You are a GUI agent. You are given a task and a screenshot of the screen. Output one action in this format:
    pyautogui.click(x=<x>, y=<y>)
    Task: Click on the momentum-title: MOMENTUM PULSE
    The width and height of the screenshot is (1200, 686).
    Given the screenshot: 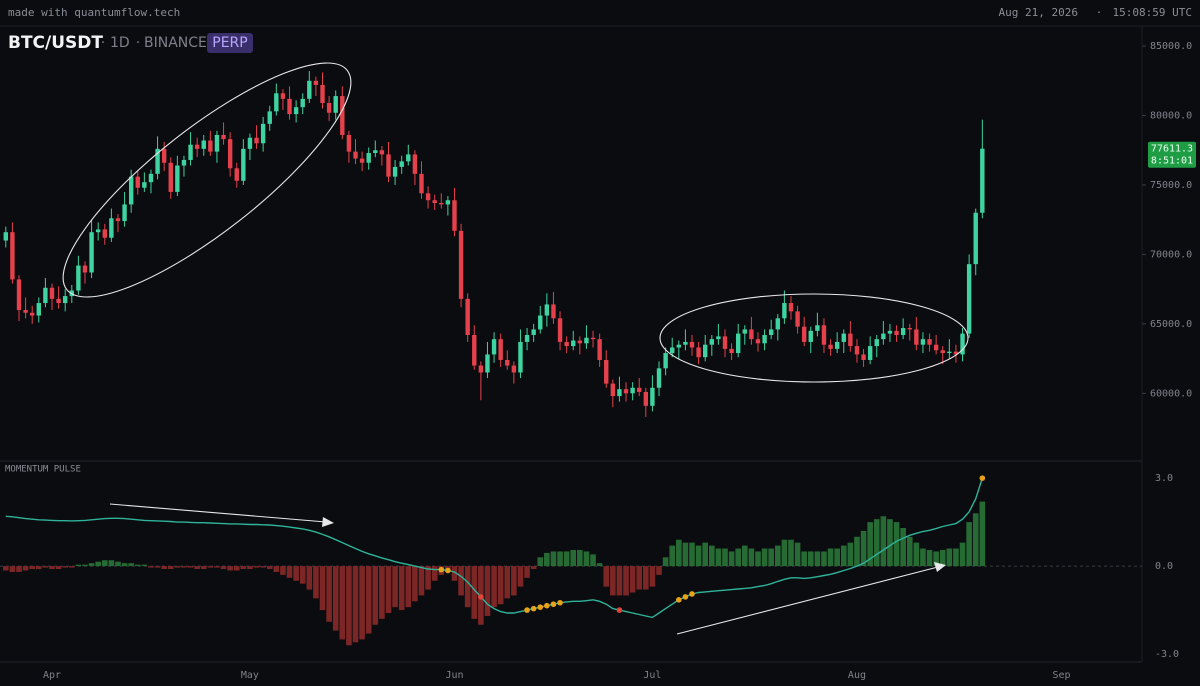 What is the action you would take?
    pyautogui.click(x=43, y=470)
    